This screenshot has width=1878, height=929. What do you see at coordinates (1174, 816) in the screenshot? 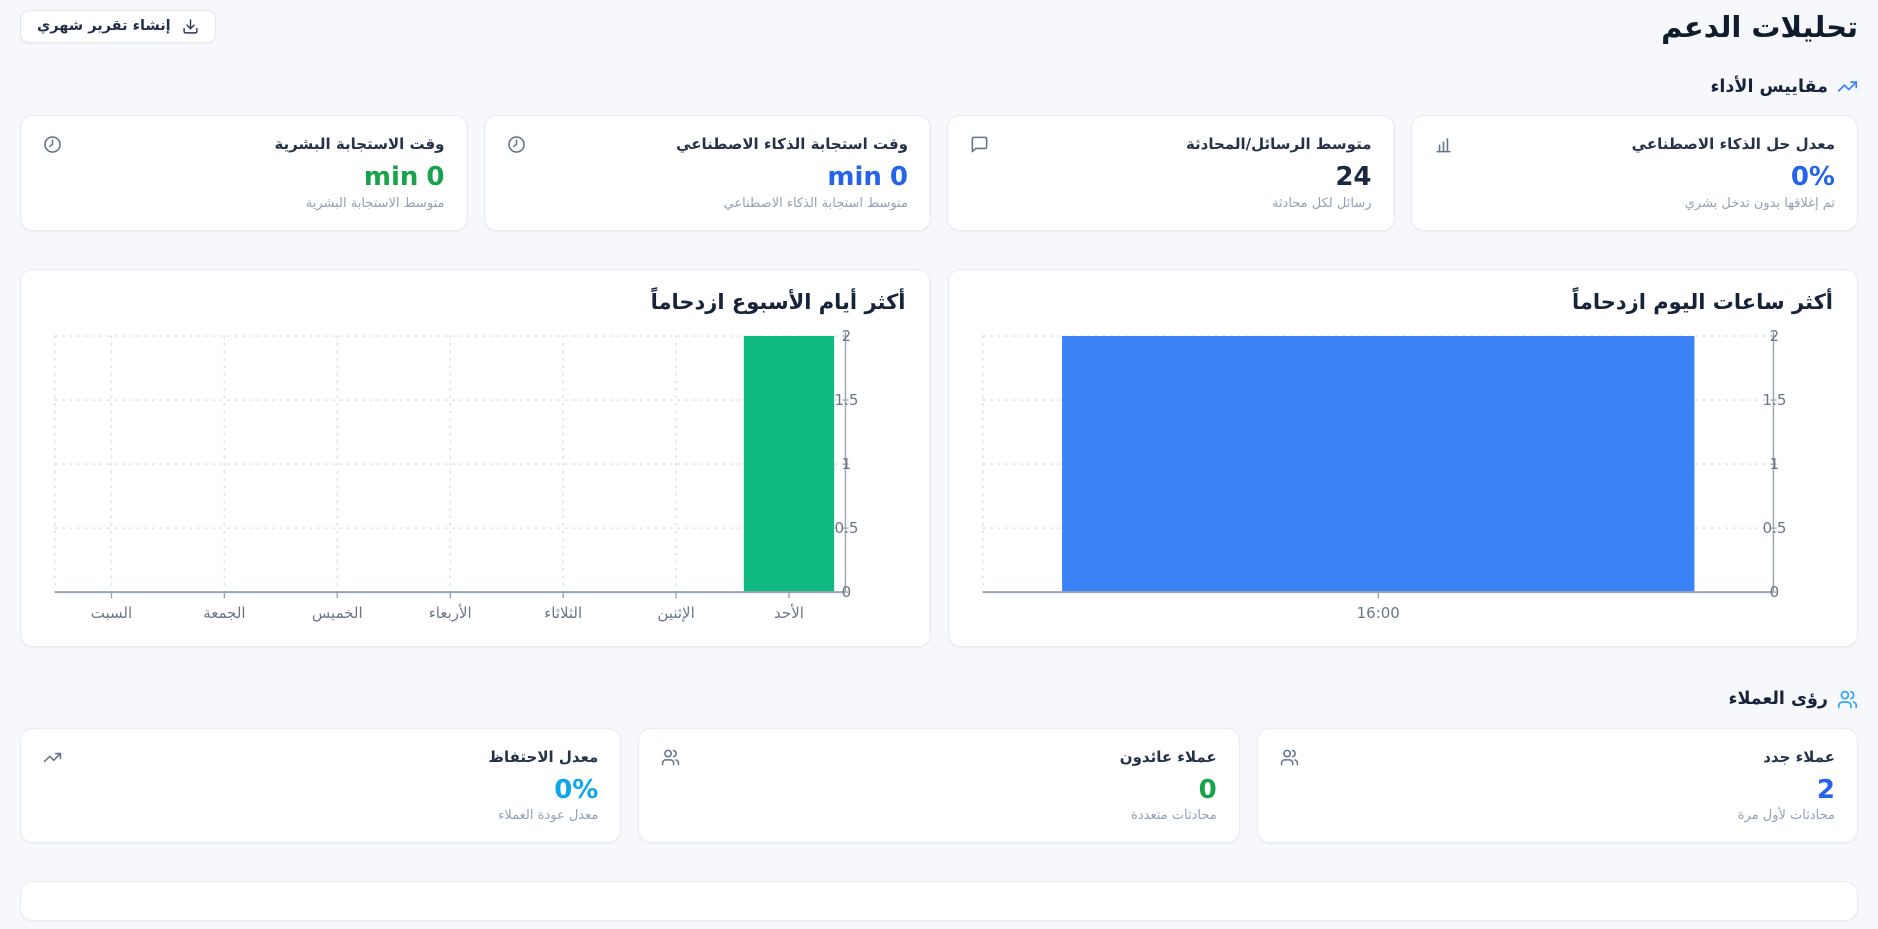
I see `insight-subtitle: محادثات متعددة` at bounding box center [1174, 816].